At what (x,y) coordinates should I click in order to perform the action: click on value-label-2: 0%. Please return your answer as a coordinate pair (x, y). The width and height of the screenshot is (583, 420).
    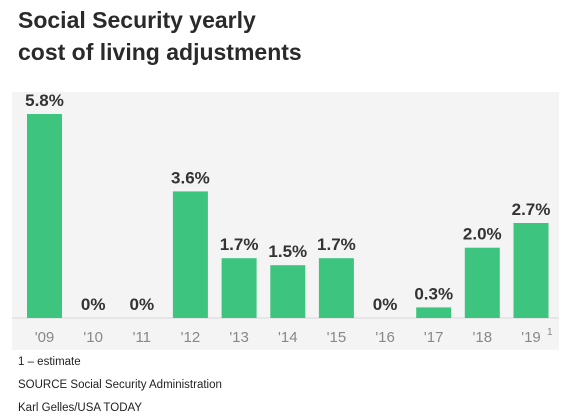
    Looking at the image, I should click on (142, 304).